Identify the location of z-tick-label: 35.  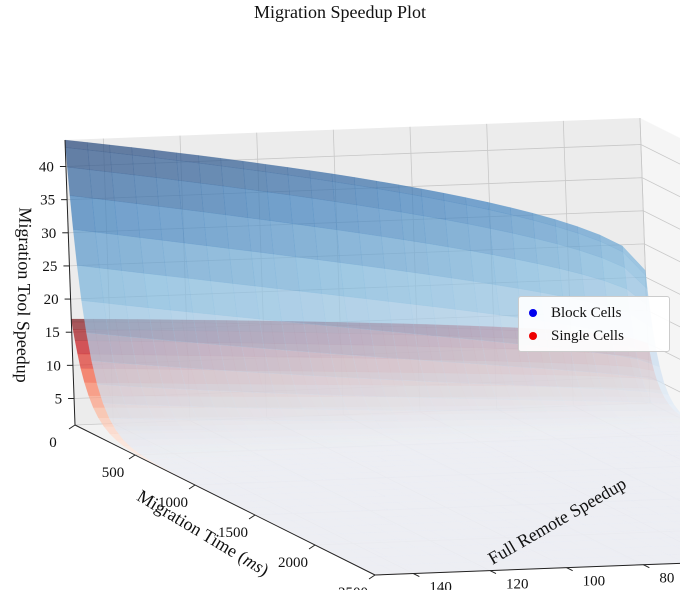
(47, 201).